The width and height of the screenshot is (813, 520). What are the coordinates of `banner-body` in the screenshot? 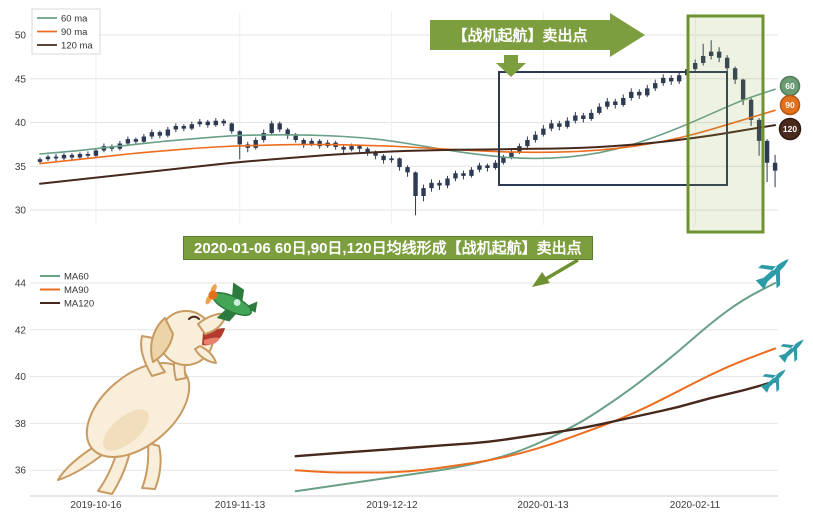 It's located at (520, 35).